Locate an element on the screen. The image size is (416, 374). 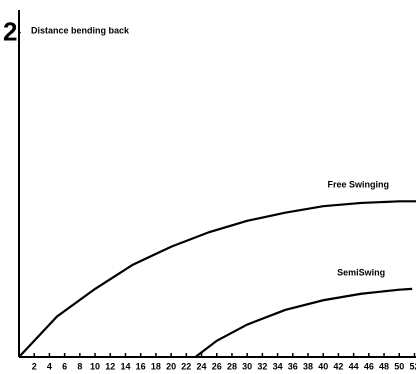
x-tick-label: 32 is located at coordinates (262, 366).